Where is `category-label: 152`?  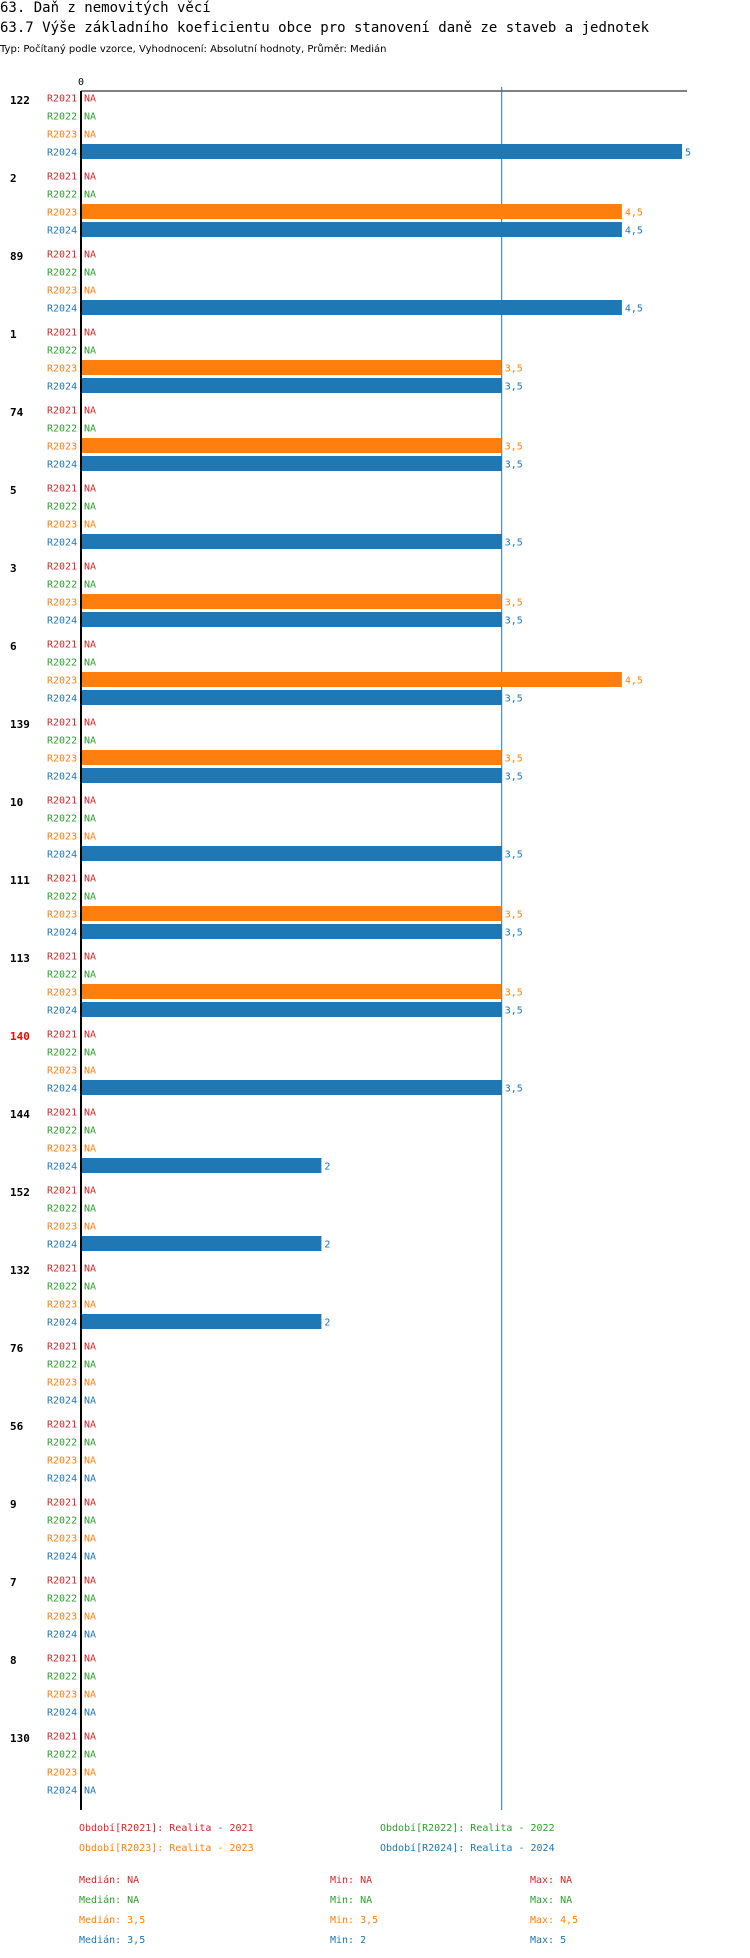
category-label: 152 is located at coordinates (20, 1192).